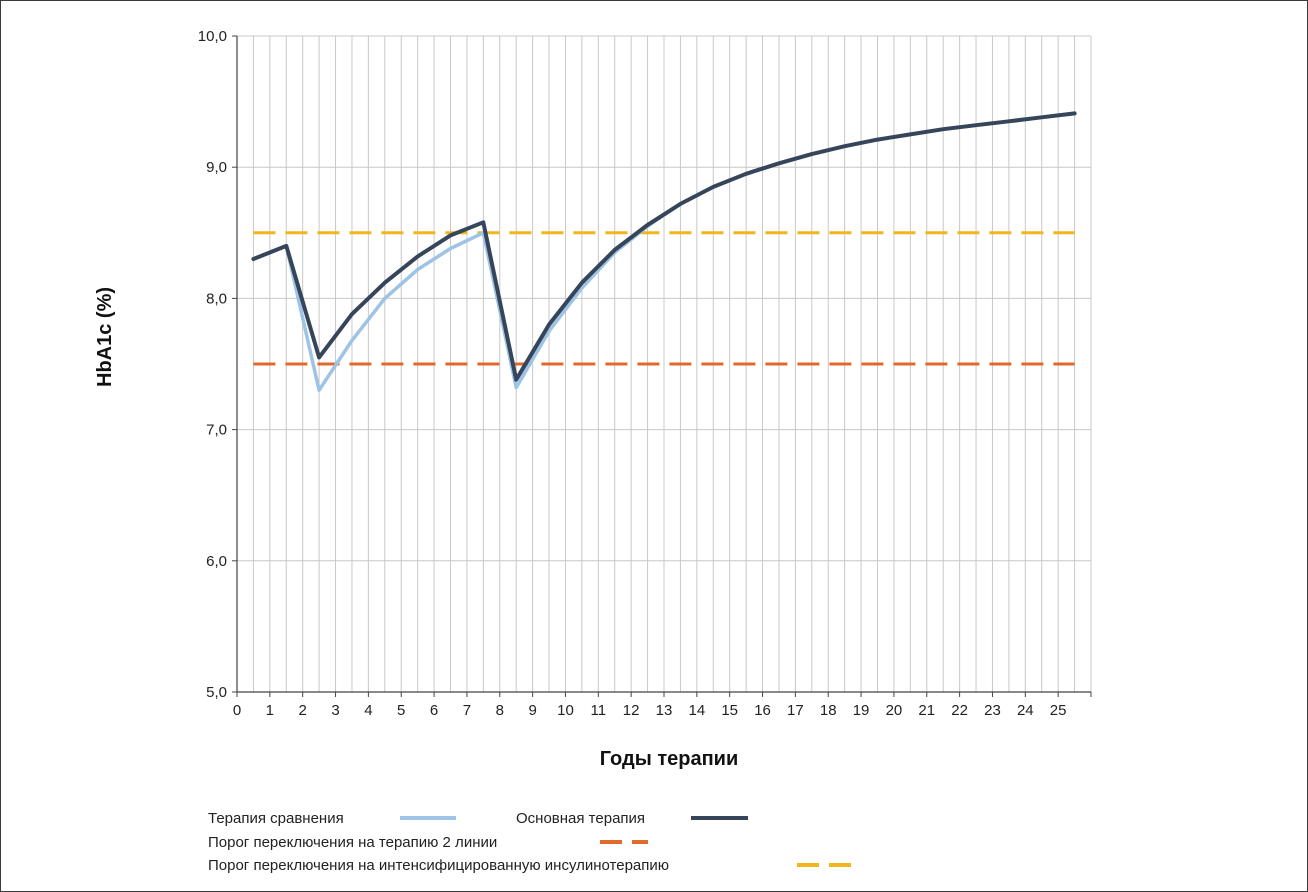 This screenshot has width=1308, height=892. What do you see at coordinates (434, 710) in the screenshot?
I see `x-tick-label: 6` at bounding box center [434, 710].